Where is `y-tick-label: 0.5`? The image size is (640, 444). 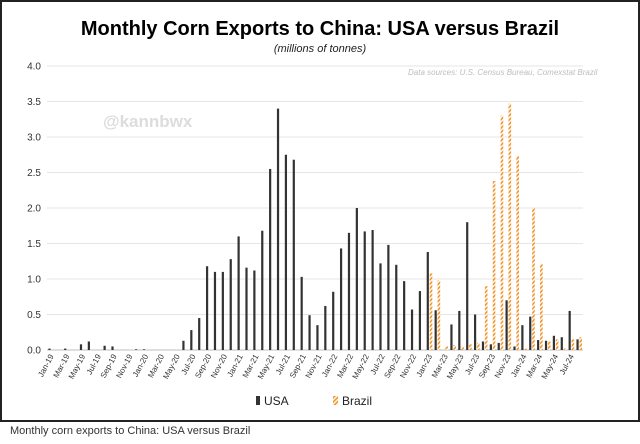
y-tick-label: 0.5 is located at coordinates (34, 315).